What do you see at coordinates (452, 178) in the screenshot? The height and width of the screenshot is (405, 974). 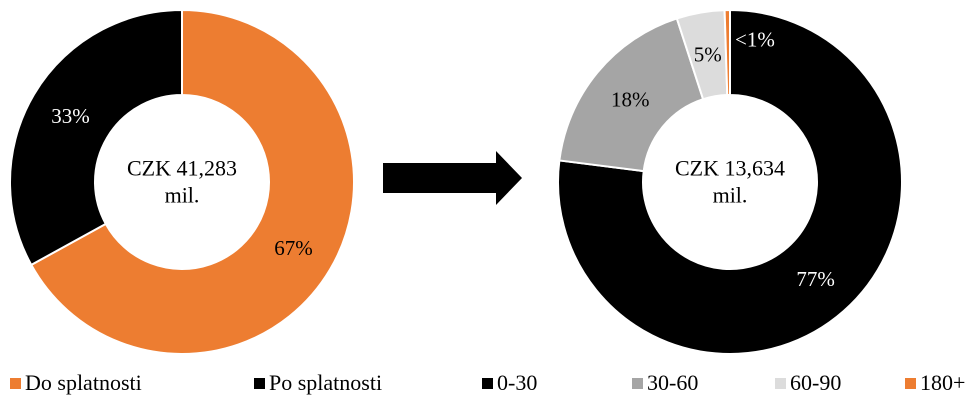 I see `right-arrow` at bounding box center [452, 178].